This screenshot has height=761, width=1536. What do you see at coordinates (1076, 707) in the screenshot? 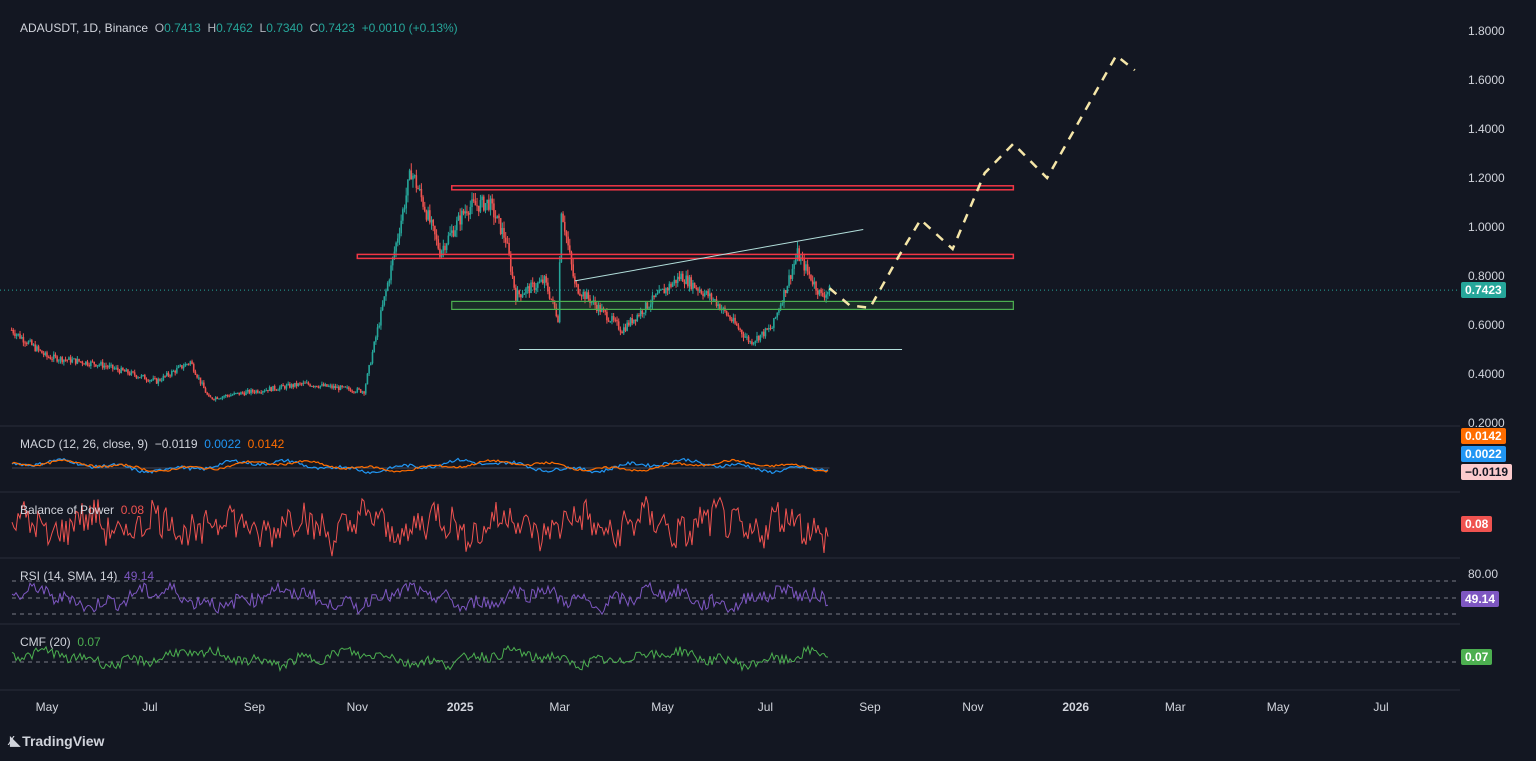
I see `x-tick-label: 2026` at bounding box center [1076, 707].